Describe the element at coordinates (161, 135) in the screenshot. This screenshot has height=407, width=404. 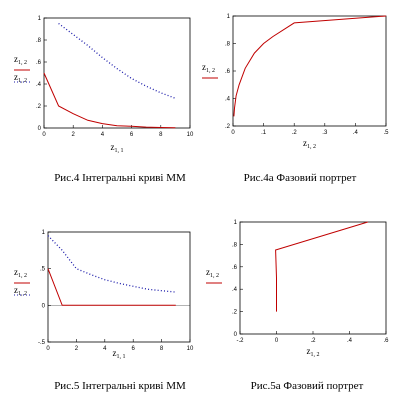
I see `p1-xtick-label-4: 8` at that location.